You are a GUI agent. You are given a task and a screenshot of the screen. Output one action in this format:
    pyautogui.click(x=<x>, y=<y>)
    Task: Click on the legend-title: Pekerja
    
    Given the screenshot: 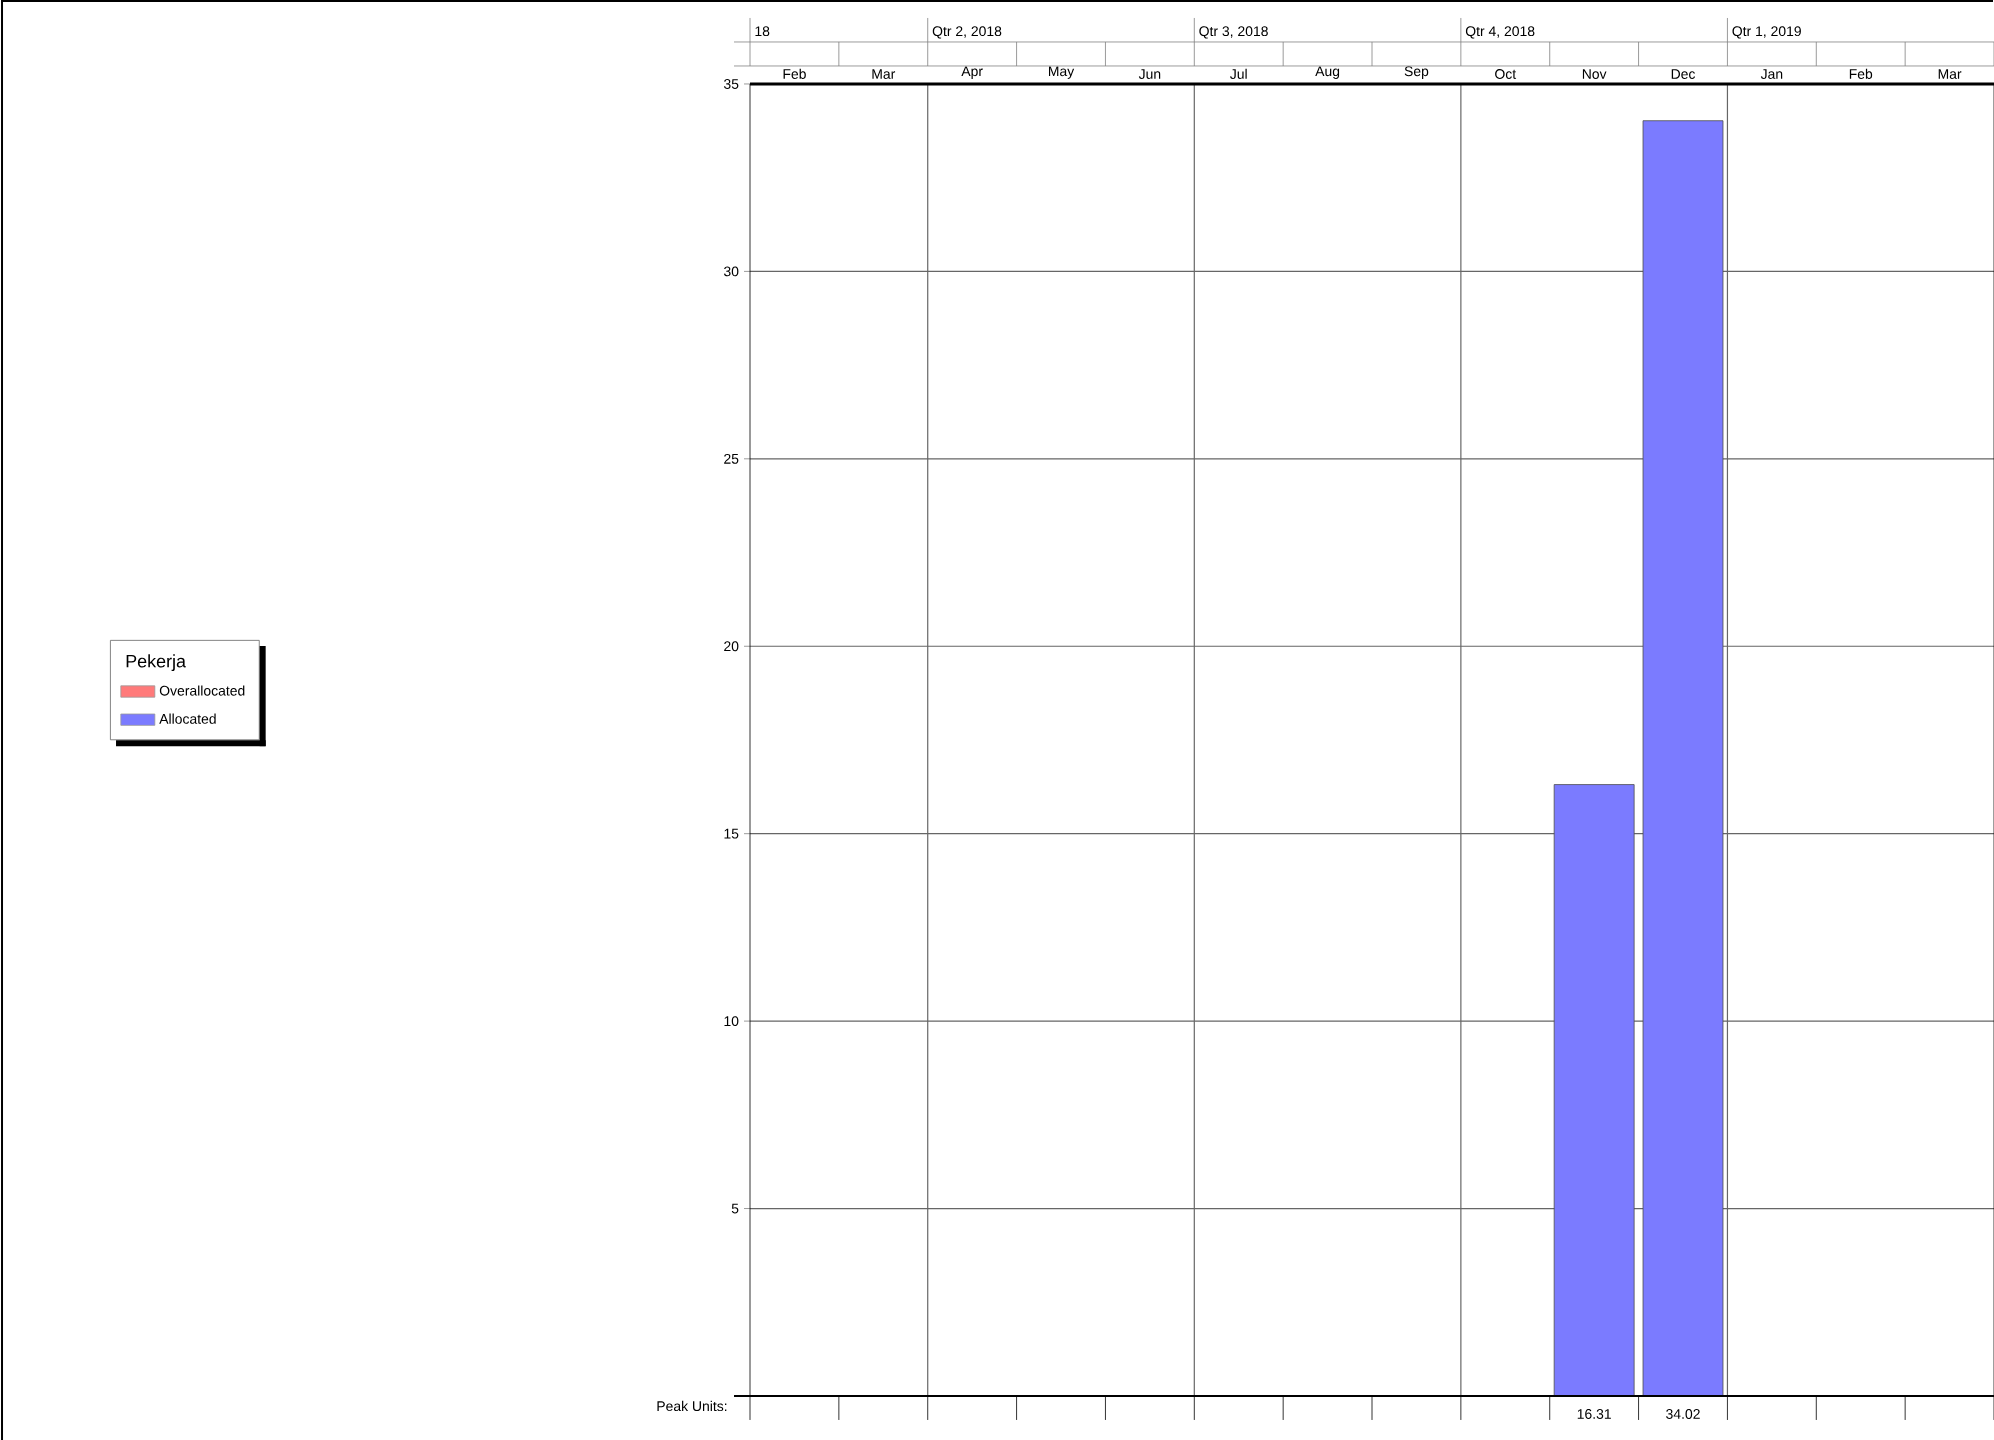 What is the action you would take?
    pyautogui.click(x=156, y=663)
    